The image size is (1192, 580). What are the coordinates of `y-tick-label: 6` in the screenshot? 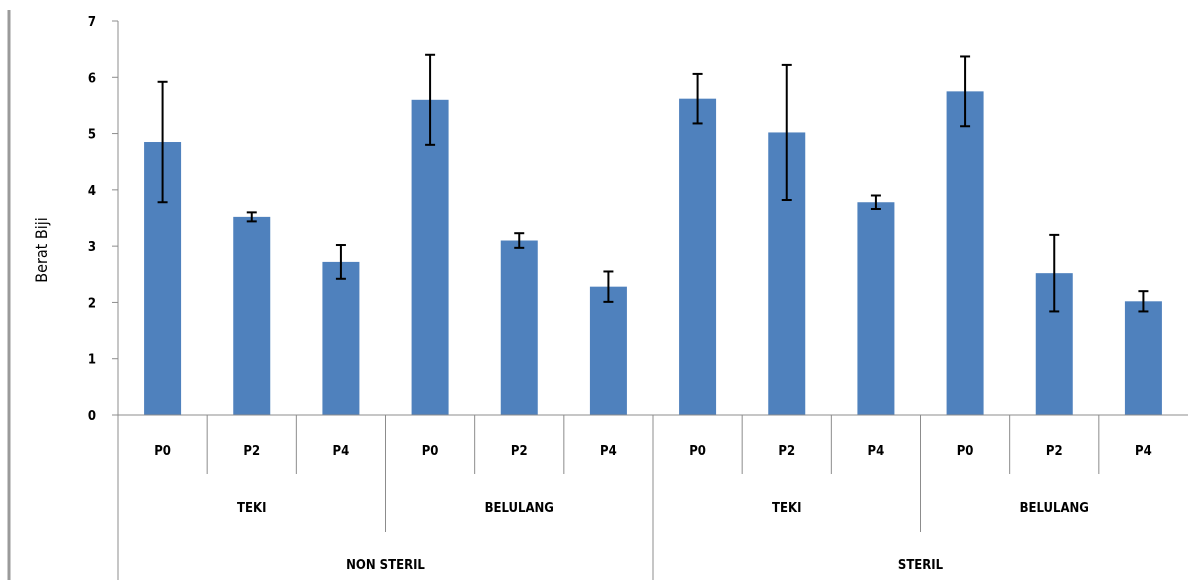 It's located at (92, 78).